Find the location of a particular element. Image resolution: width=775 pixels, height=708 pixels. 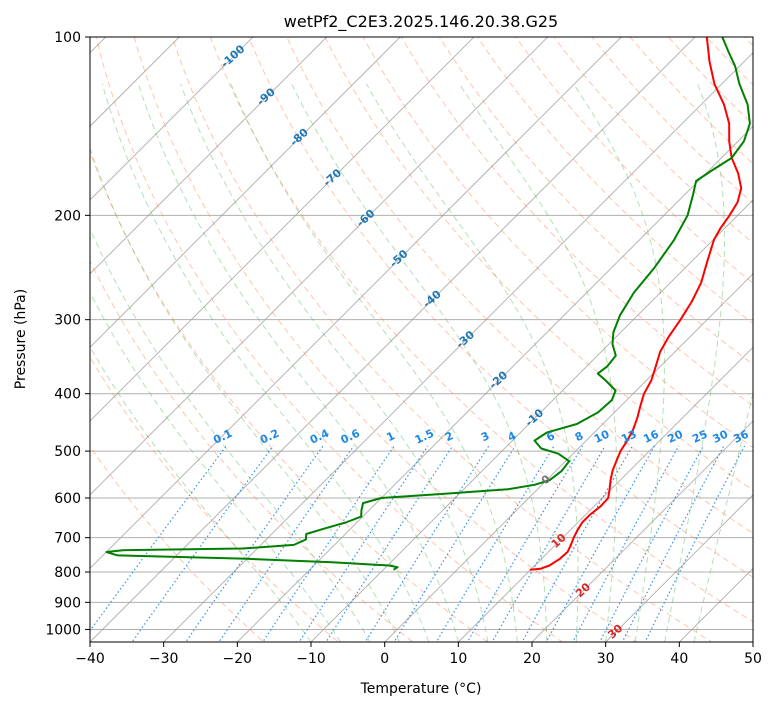

y-tick-label: 300 is located at coordinates (67, 321).